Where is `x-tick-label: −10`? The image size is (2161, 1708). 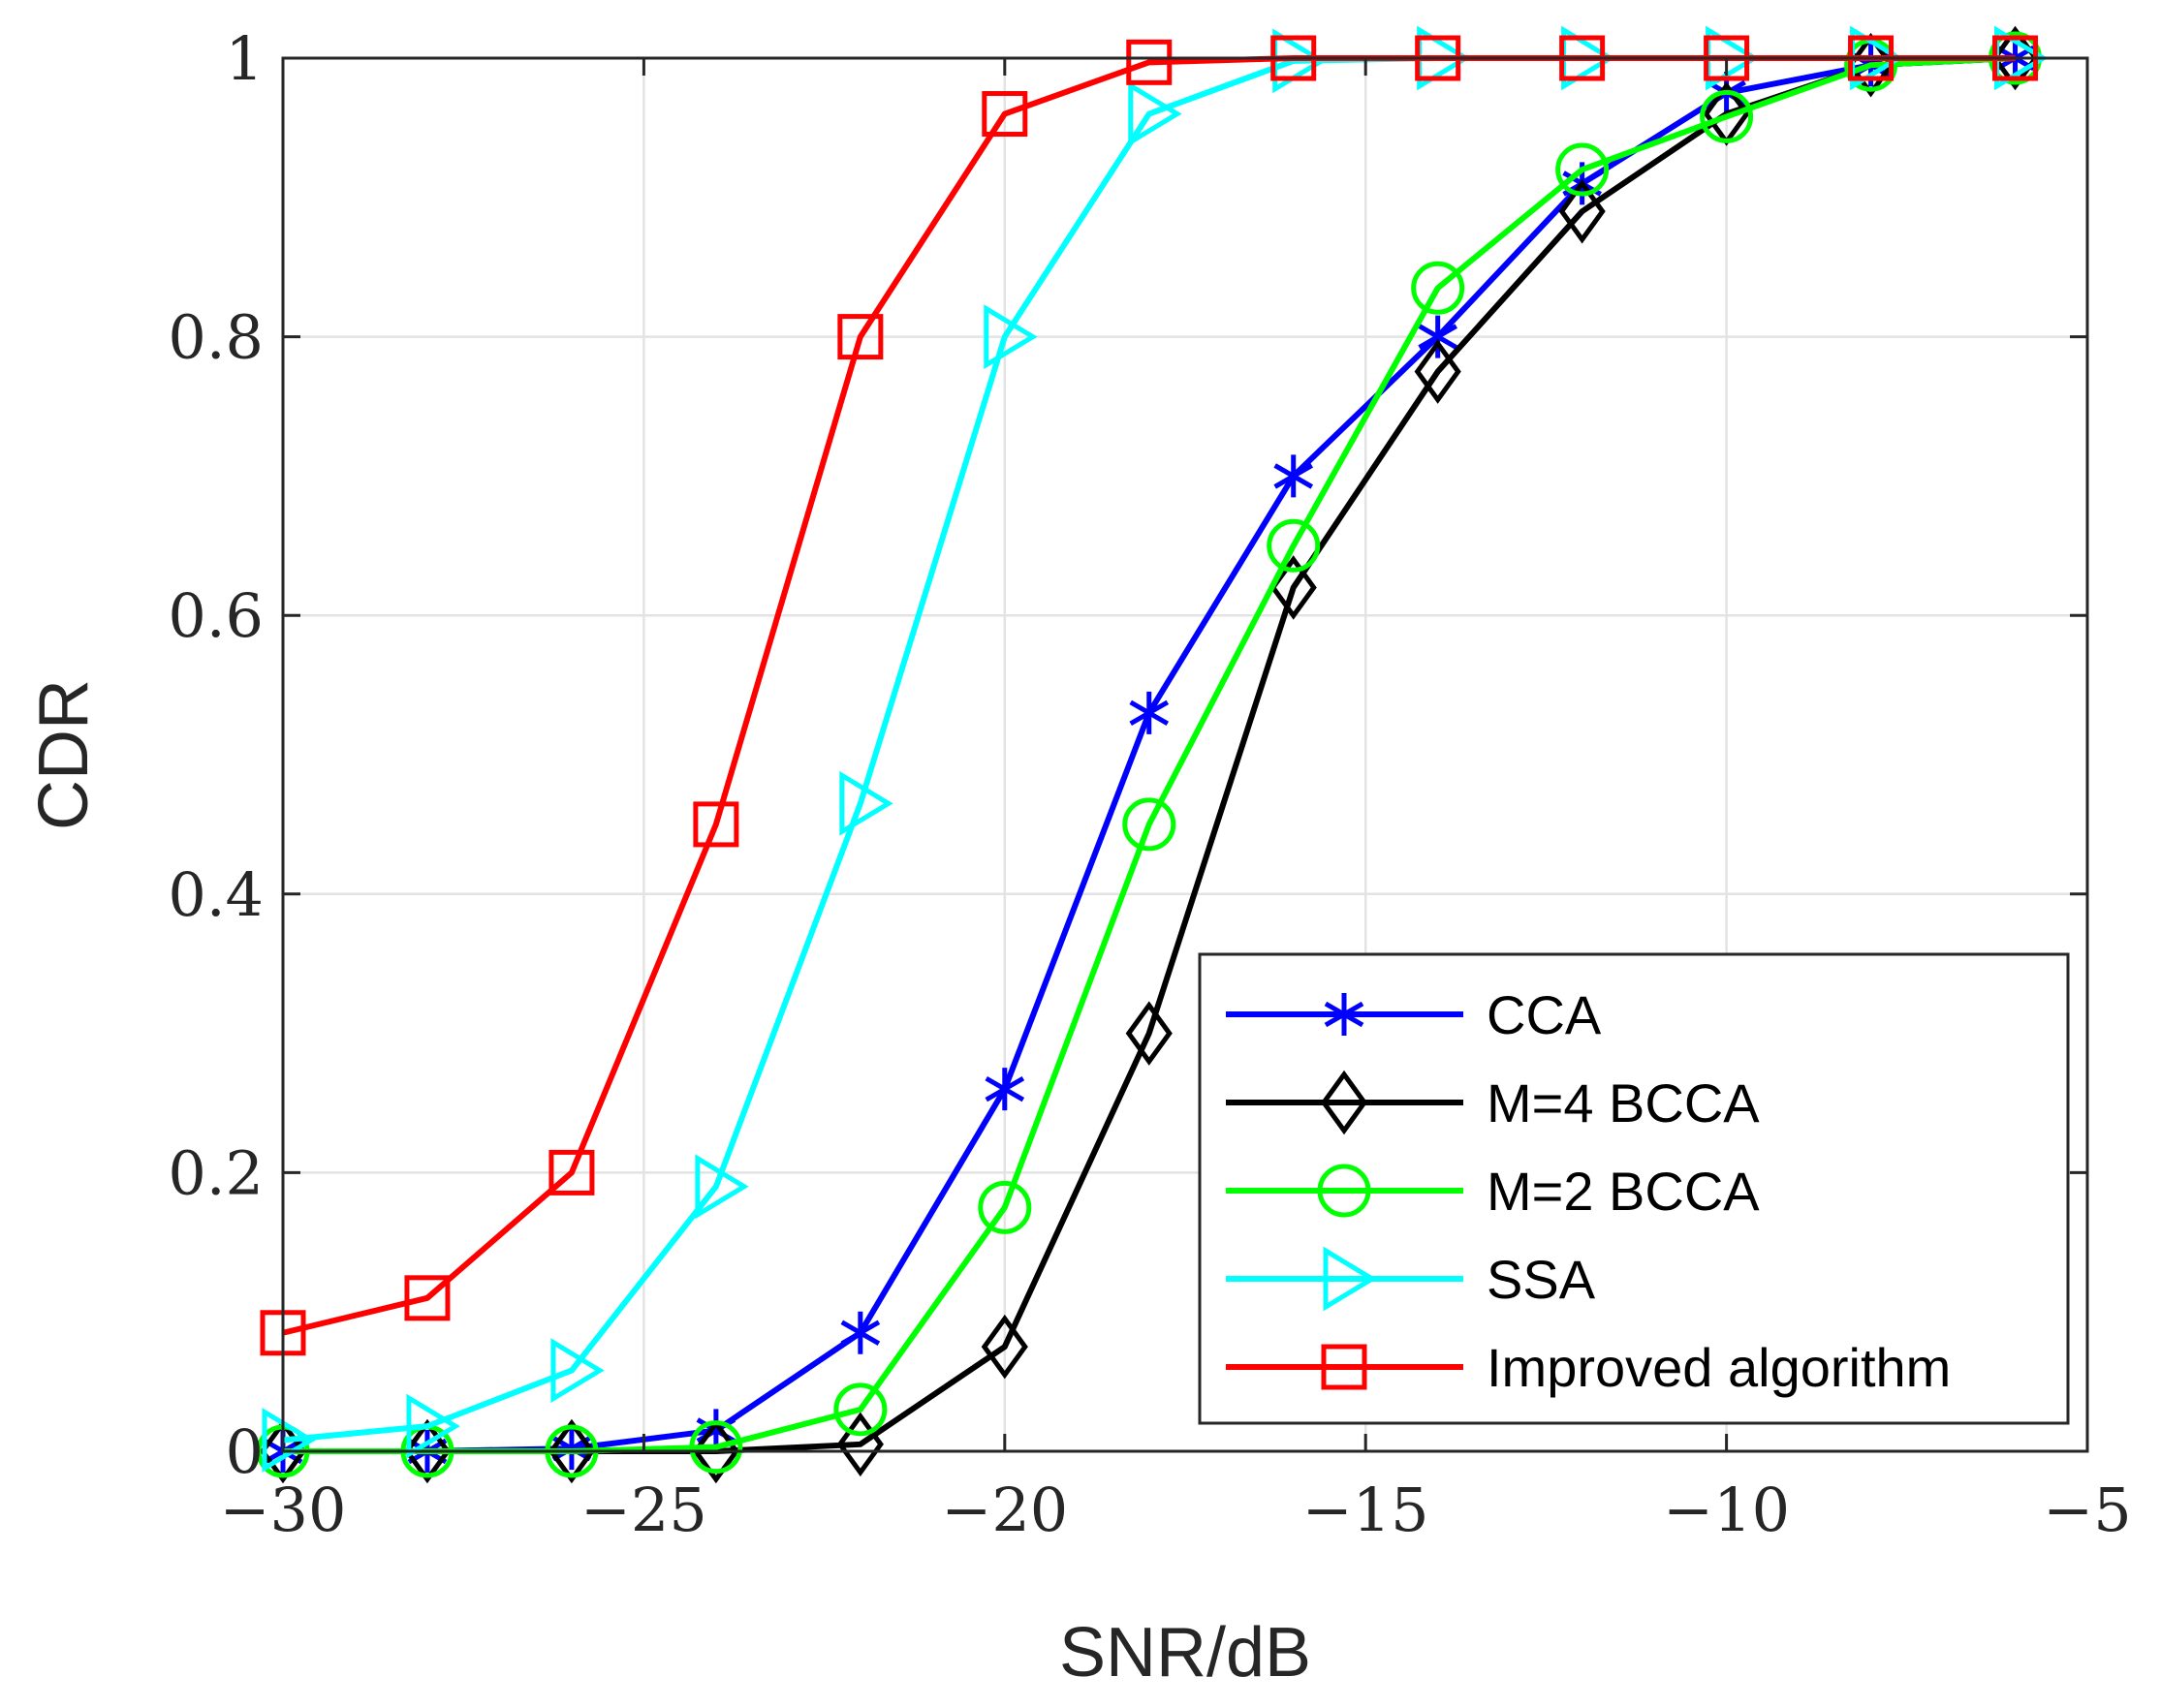 x-tick-label: −10 is located at coordinates (1726, 1510).